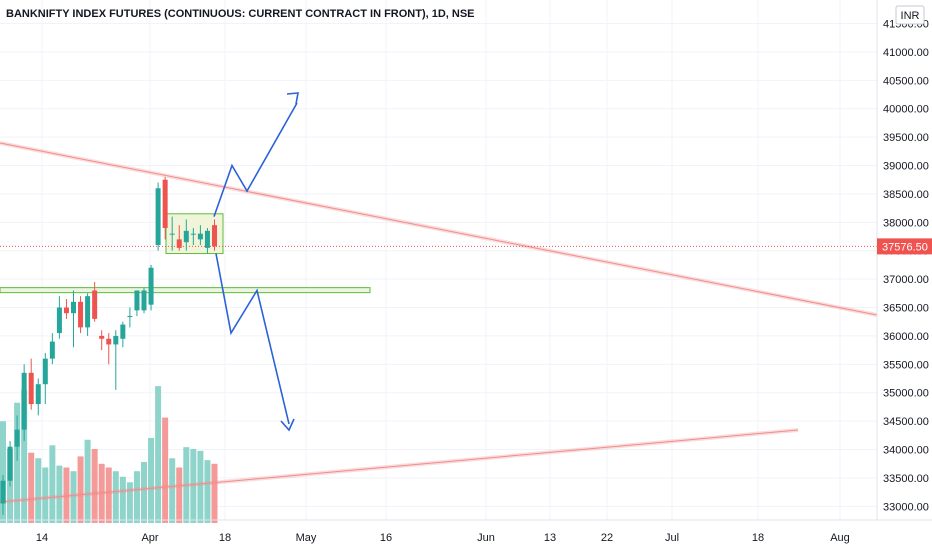  I want to click on currency-label: INR, so click(910, 16).